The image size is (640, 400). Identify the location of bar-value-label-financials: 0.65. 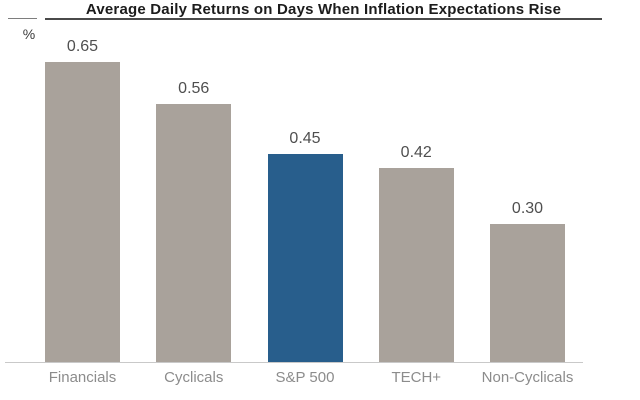
(82, 46).